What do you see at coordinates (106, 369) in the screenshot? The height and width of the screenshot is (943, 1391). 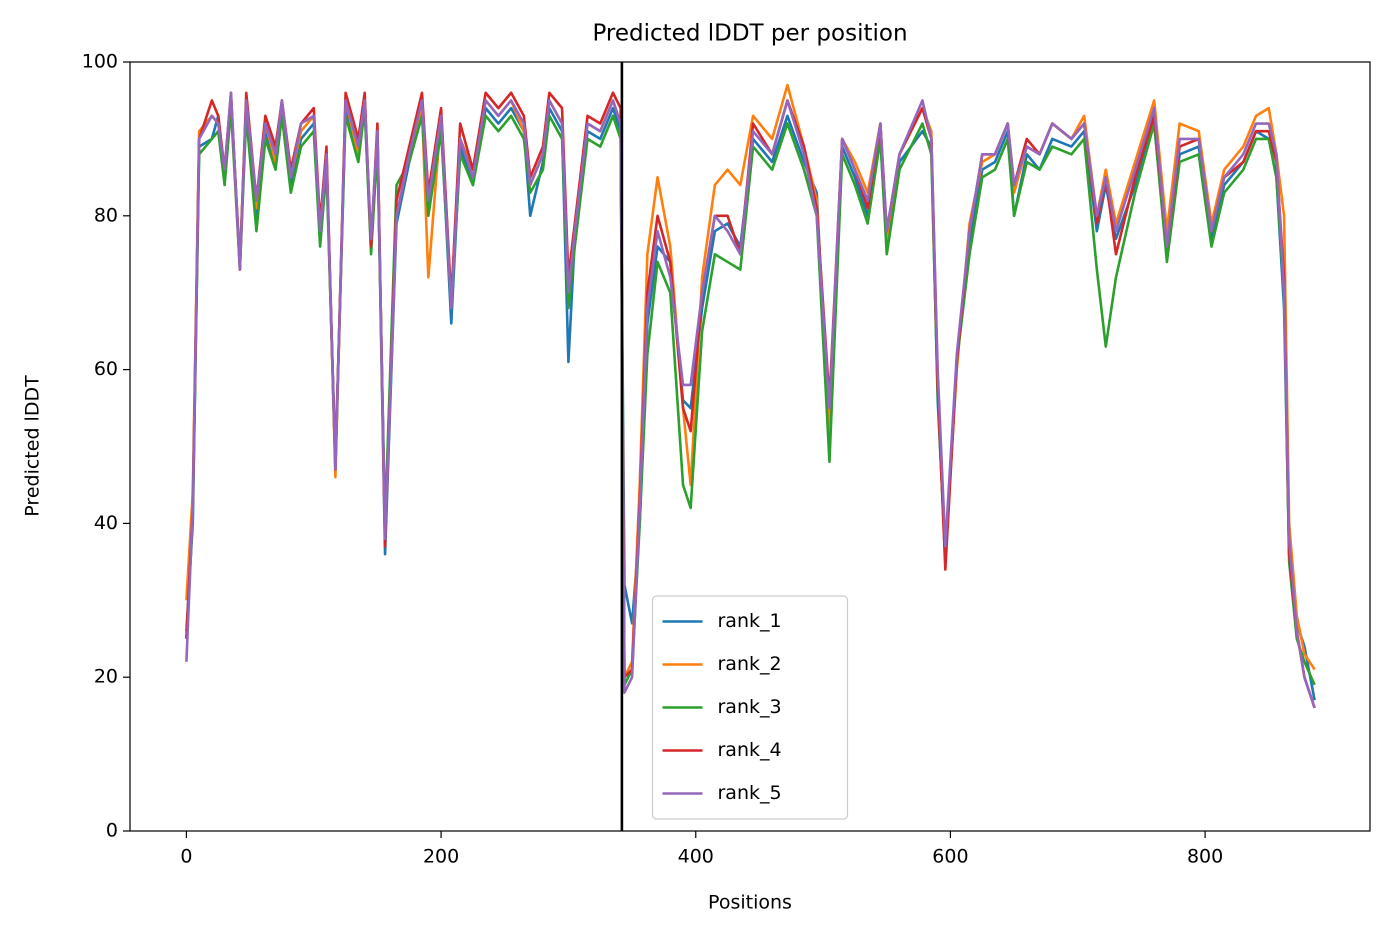 I see `y-tick-label: 60` at bounding box center [106, 369].